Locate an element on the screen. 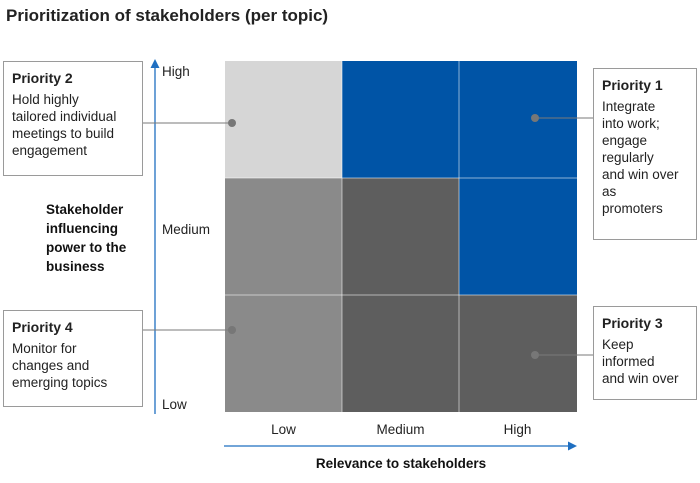 The height and width of the screenshot is (483, 700). x-axis-arrow is located at coordinates (400, 446).